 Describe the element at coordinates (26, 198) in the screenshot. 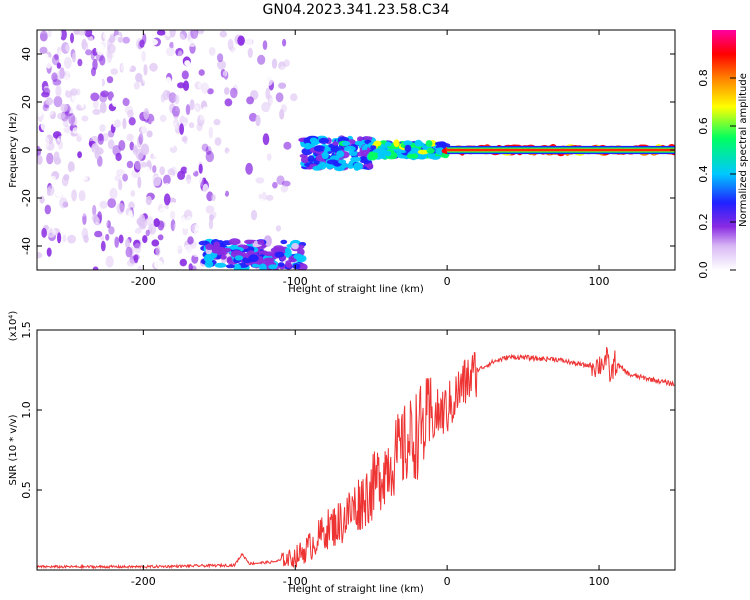

I see `spectrogram-ytick-label: -20` at that location.